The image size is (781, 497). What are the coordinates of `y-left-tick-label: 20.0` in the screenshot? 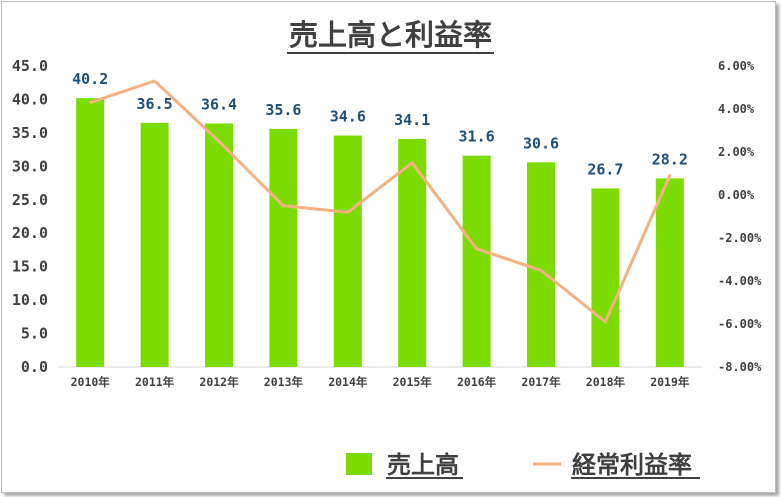 It's located at (30, 233).